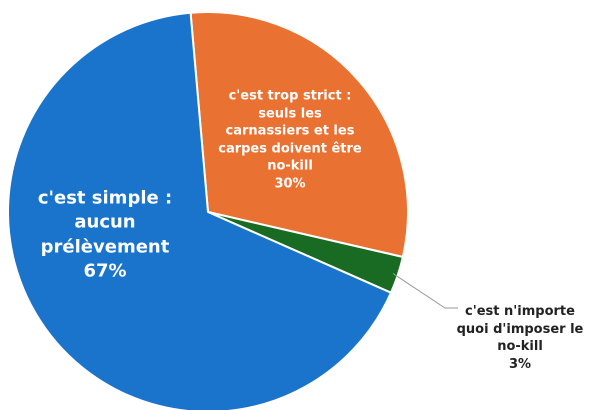  I want to click on category-label: c'est simple : aucun prélèvement, so click(105, 222).